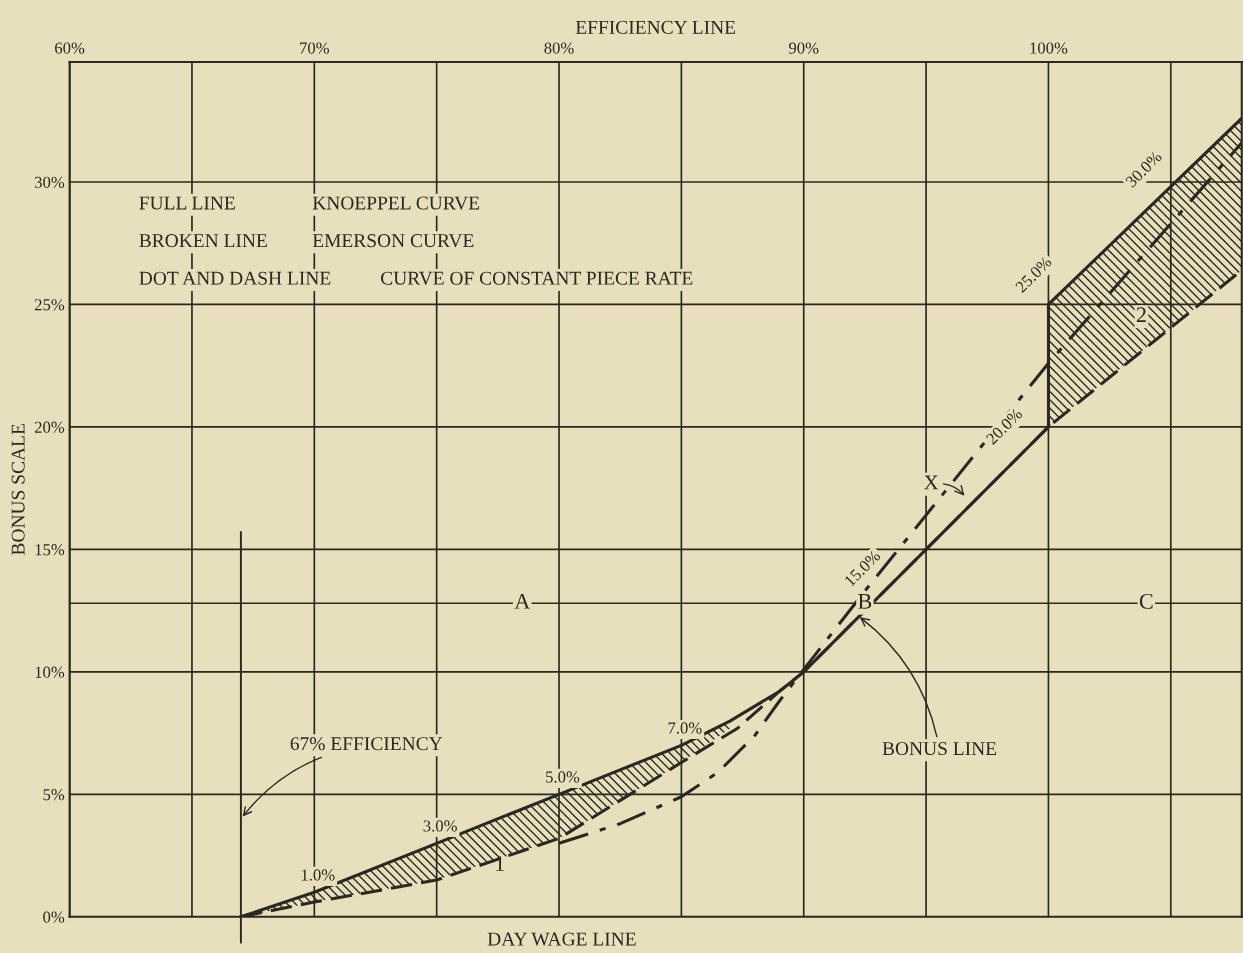  Describe the element at coordinates (50, 672) in the screenshot. I see `y-tick-label: 10%` at that location.